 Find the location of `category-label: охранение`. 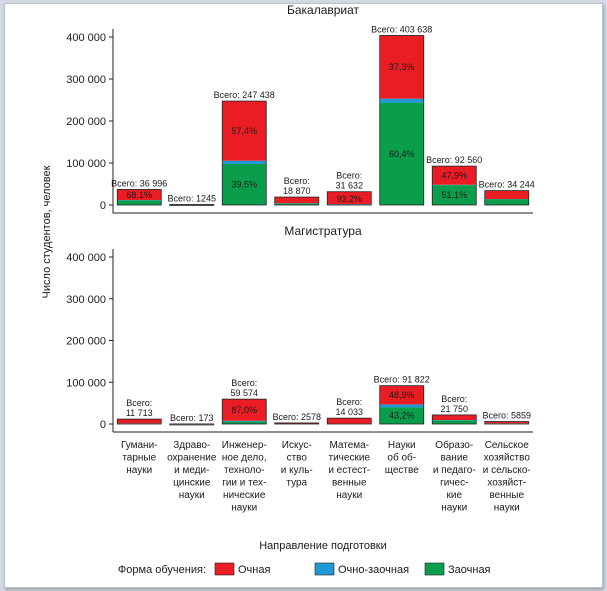

category-label: охранение is located at coordinates (192, 458).